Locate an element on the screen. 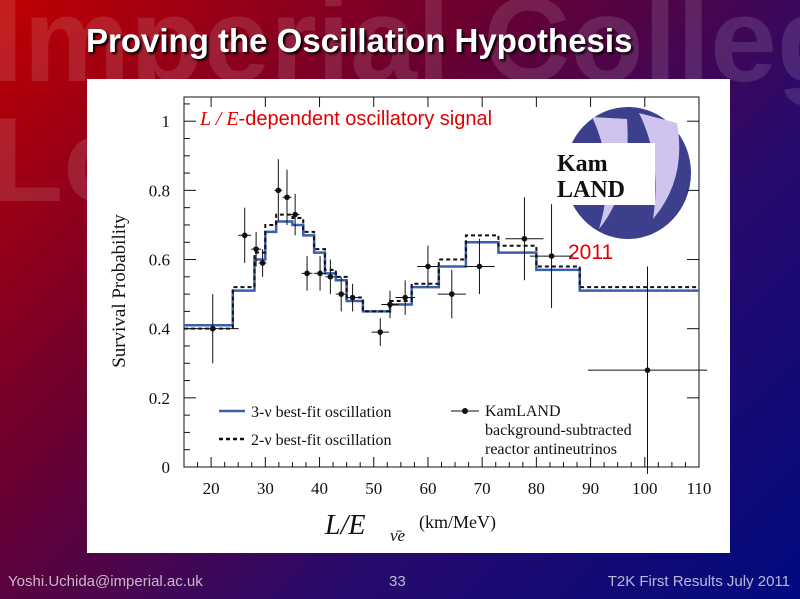 The image size is (800, 599). kamland-logo: Kam LAND is located at coordinates (623, 173).